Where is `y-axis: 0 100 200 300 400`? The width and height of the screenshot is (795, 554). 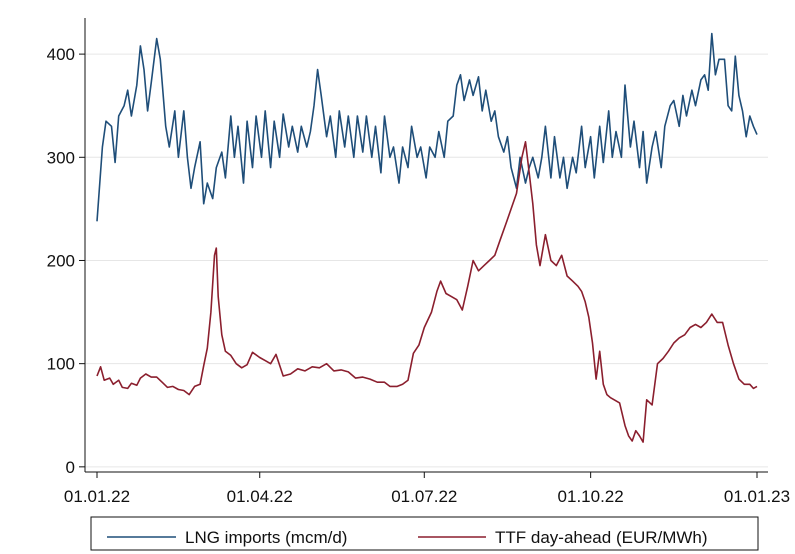
y-axis: 0 100 200 300 400 is located at coordinates (66, 247).